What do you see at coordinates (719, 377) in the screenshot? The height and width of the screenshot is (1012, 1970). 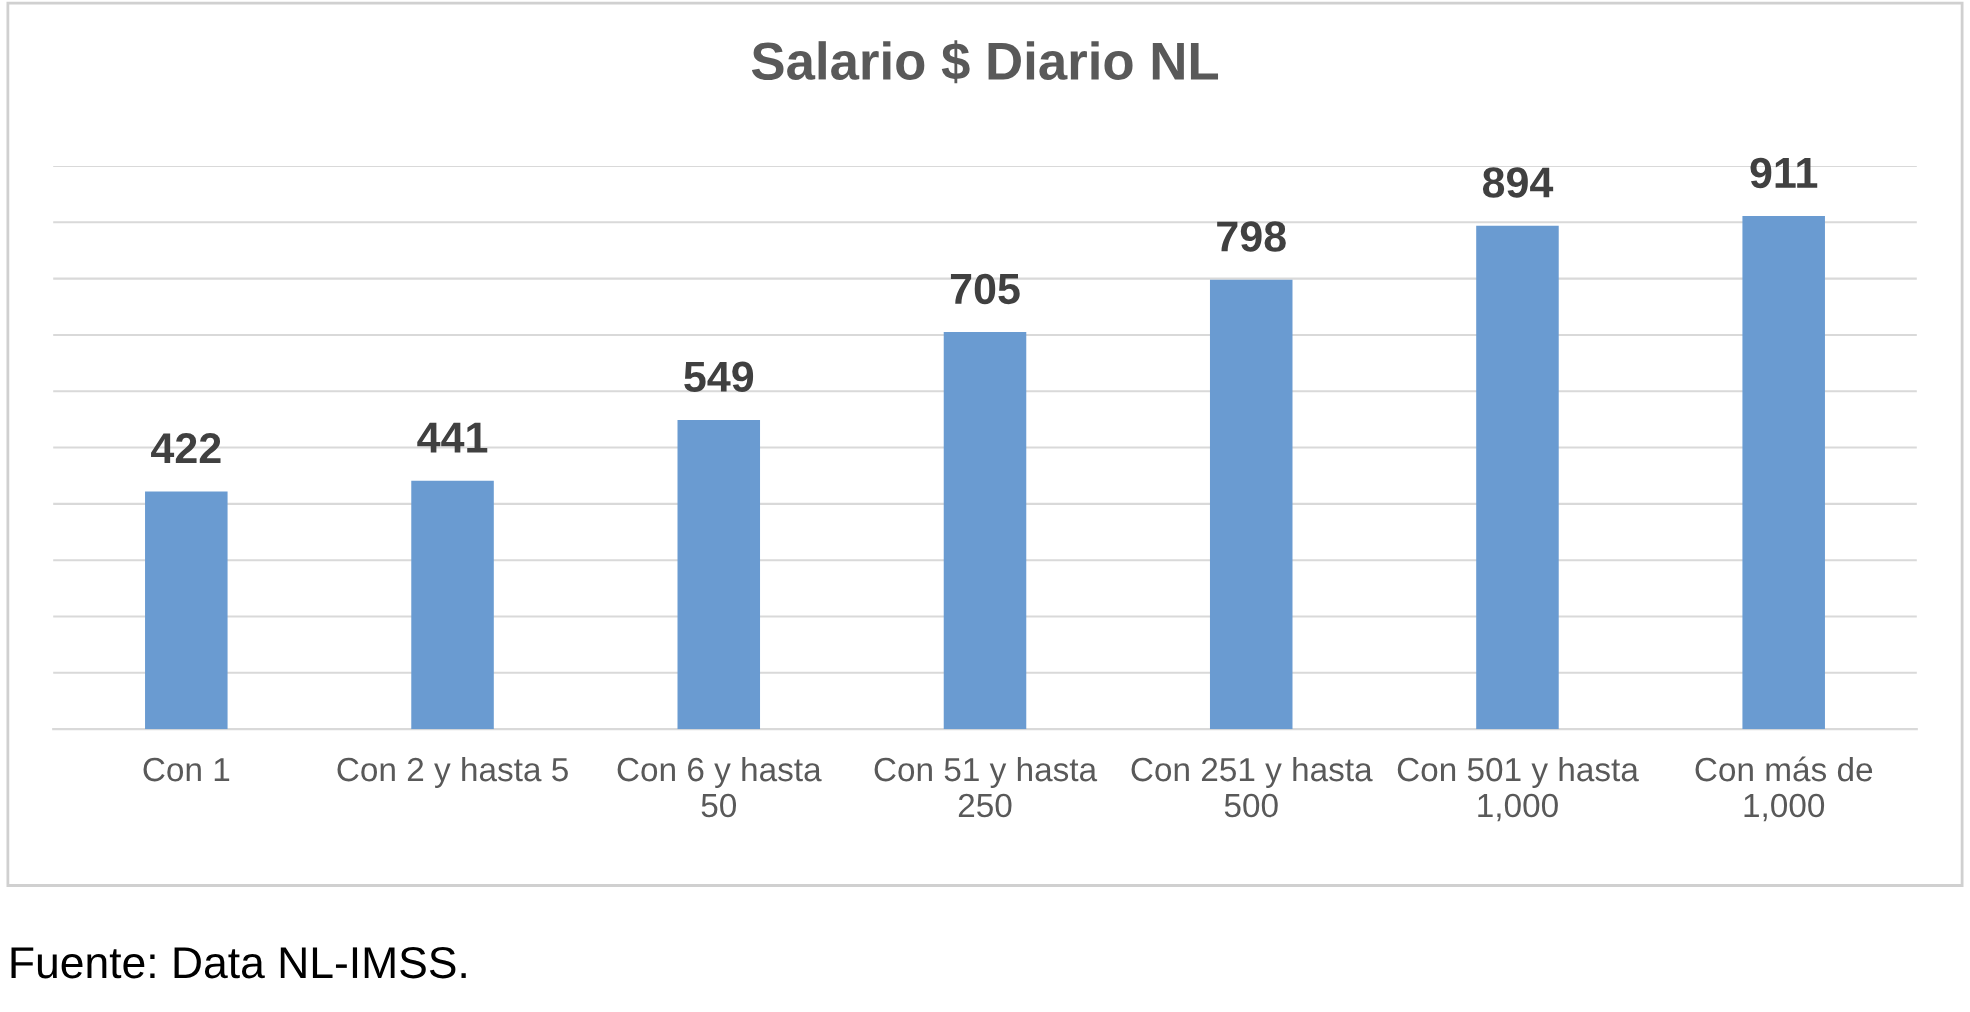 I see `data-label: 549` at bounding box center [719, 377].